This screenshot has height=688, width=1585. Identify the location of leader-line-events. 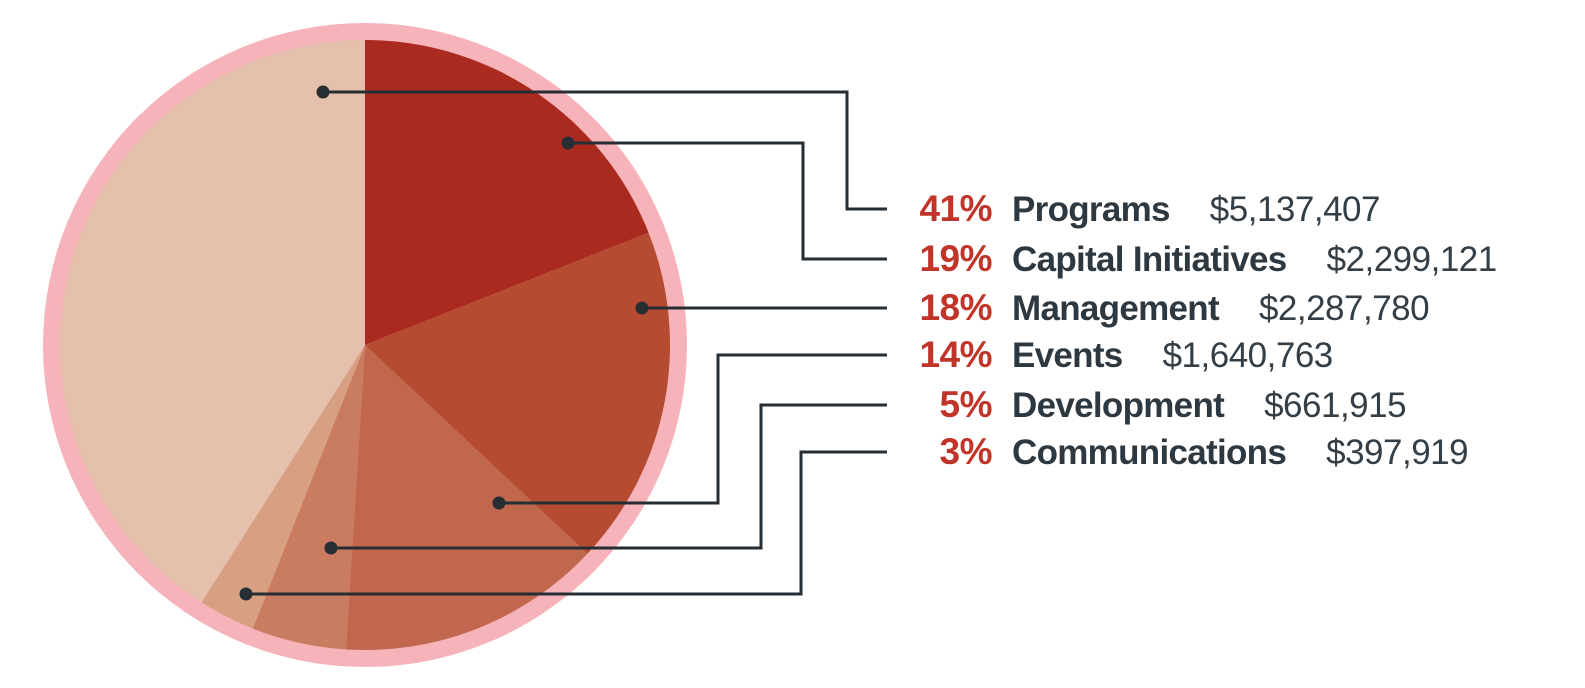
(693, 429).